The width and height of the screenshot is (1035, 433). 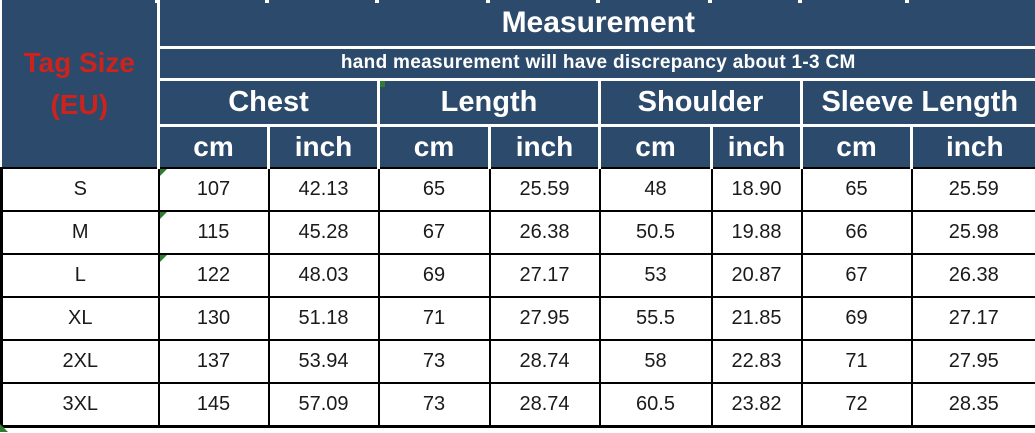 I want to click on tag-size-line2: (EU), so click(x=79, y=104).